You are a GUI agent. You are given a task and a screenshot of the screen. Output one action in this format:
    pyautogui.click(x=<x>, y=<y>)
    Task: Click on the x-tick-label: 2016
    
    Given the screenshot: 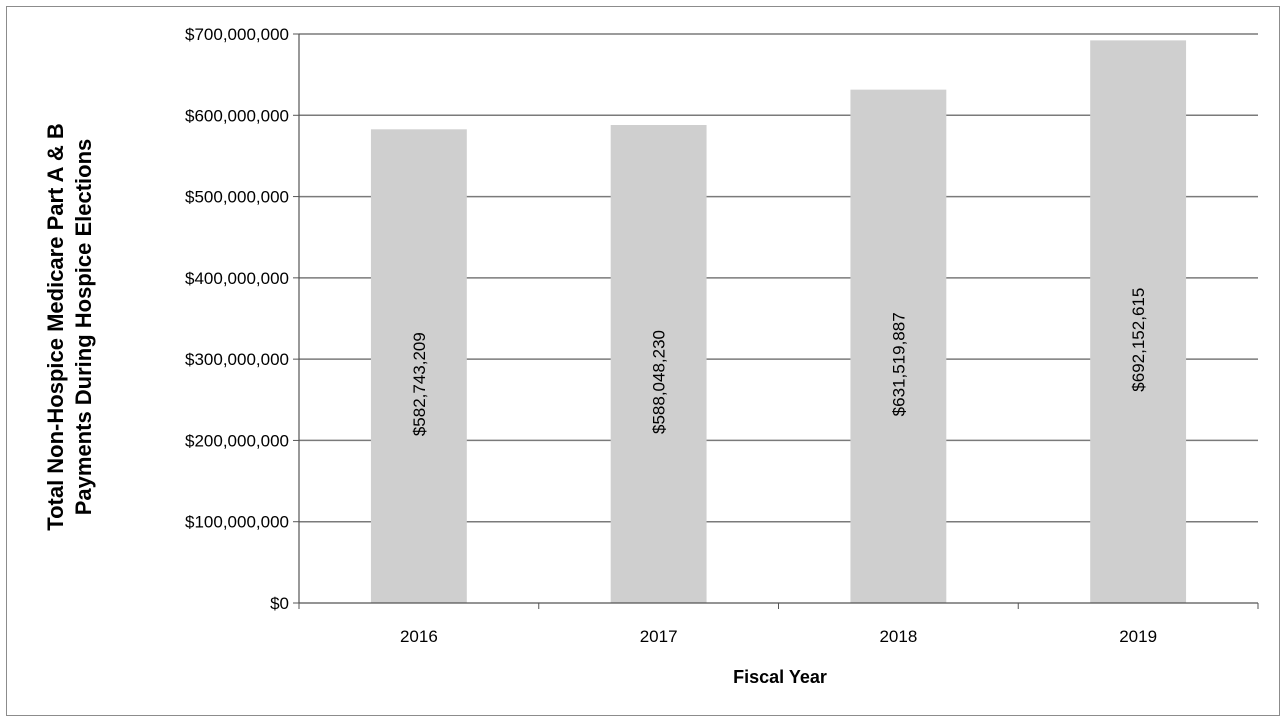 What is the action you would take?
    pyautogui.click(x=419, y=636)
    